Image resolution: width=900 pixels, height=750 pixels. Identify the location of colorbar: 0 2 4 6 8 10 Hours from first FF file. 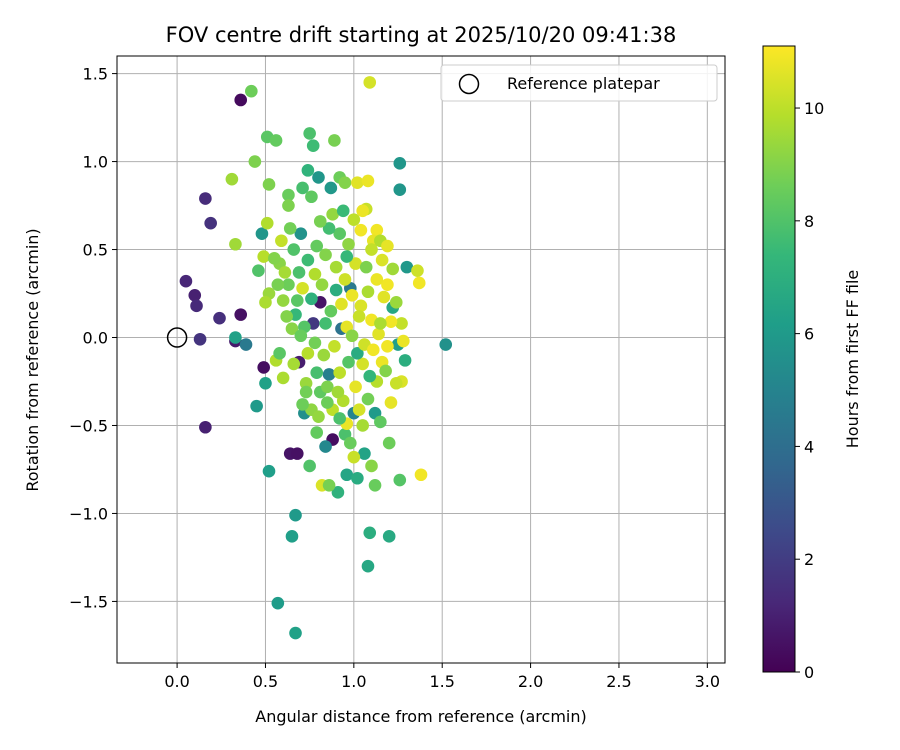
(812, 363).